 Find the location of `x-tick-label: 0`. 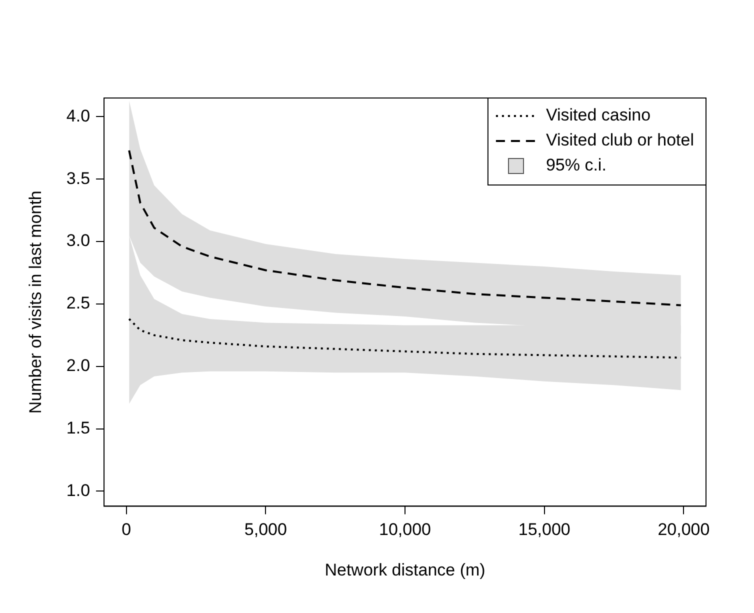

x-tick-label: 0 is located at coordinates (127, 530).